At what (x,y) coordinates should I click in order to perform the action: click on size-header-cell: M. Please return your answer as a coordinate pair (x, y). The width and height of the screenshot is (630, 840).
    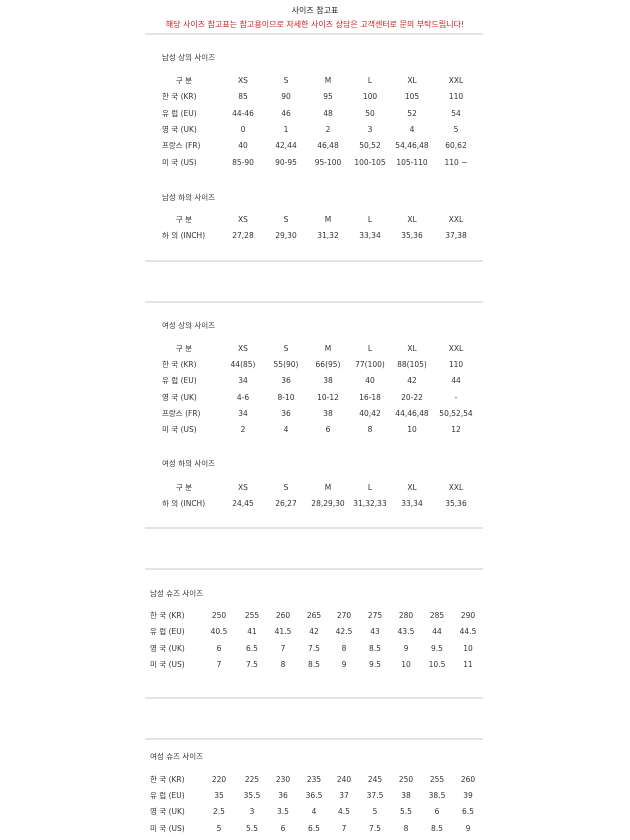
    Looking at the image, I should click on (328, 80).